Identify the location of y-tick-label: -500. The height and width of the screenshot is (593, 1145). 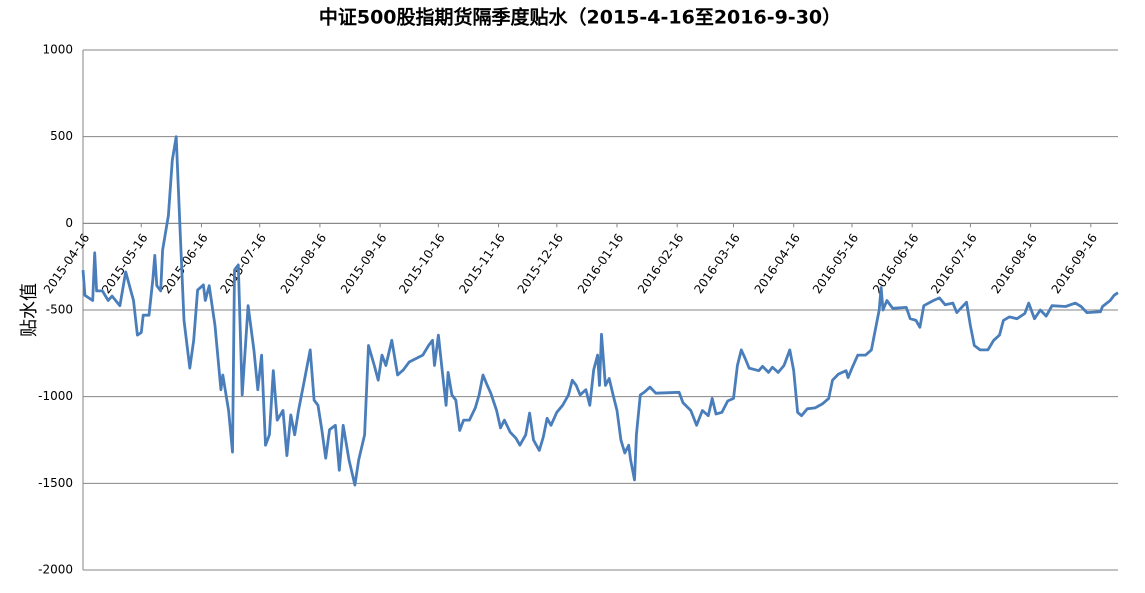
(59, 310).